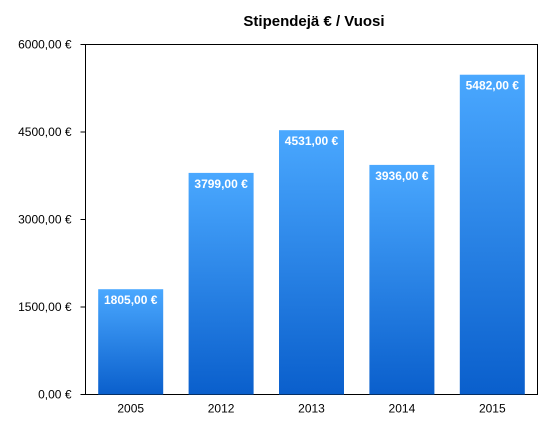 The height and width of the screenshot is (424, 558). What do you see at coordinates (221, 409) in the screenshot?
I see `x-tick-label: 2012` at bounding box center [221, 409].